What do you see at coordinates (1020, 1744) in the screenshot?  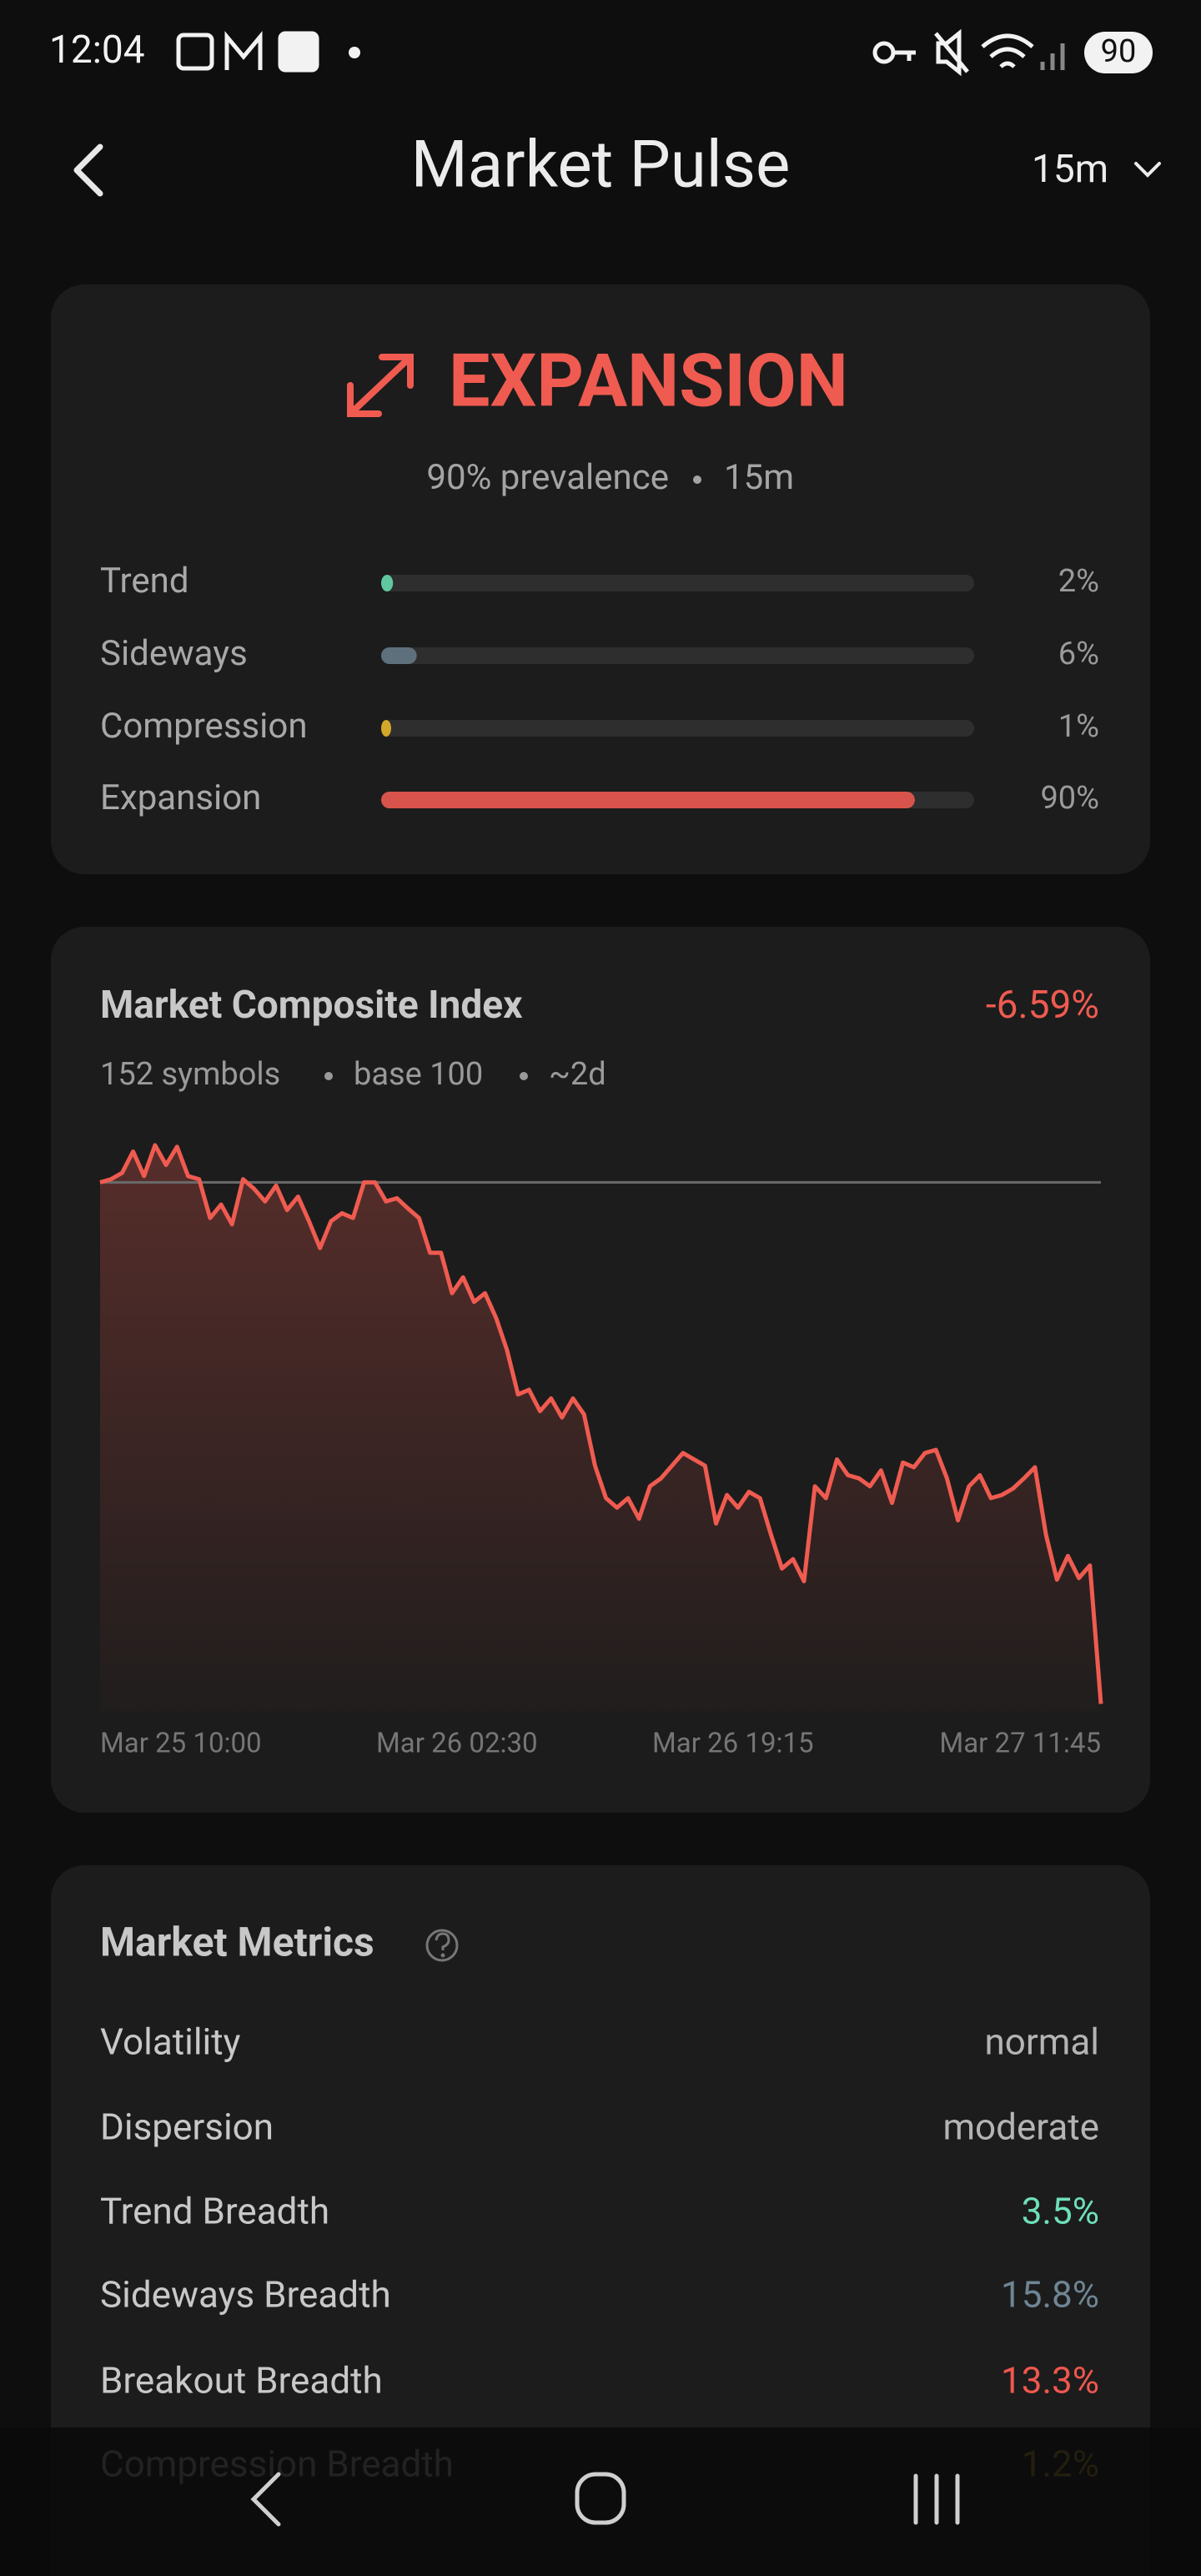 I see `x-tick-label: Mar 27 11:45` at bounding box center [1020, 1744].